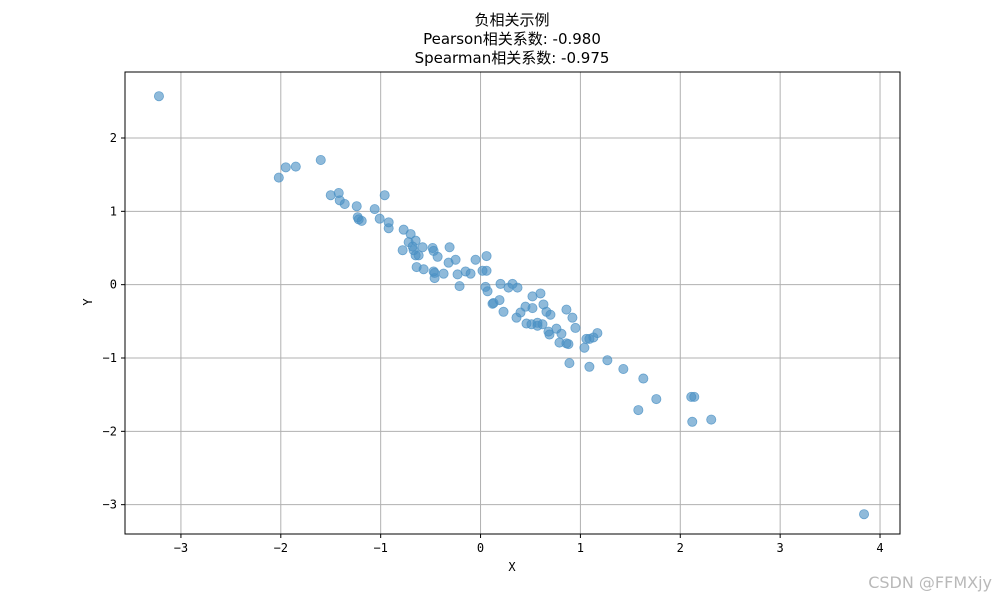  What do you see at coordinates (680, 548) in the screenshot?
I see `x-tick-label: 2` at bounding box center [680, 548].